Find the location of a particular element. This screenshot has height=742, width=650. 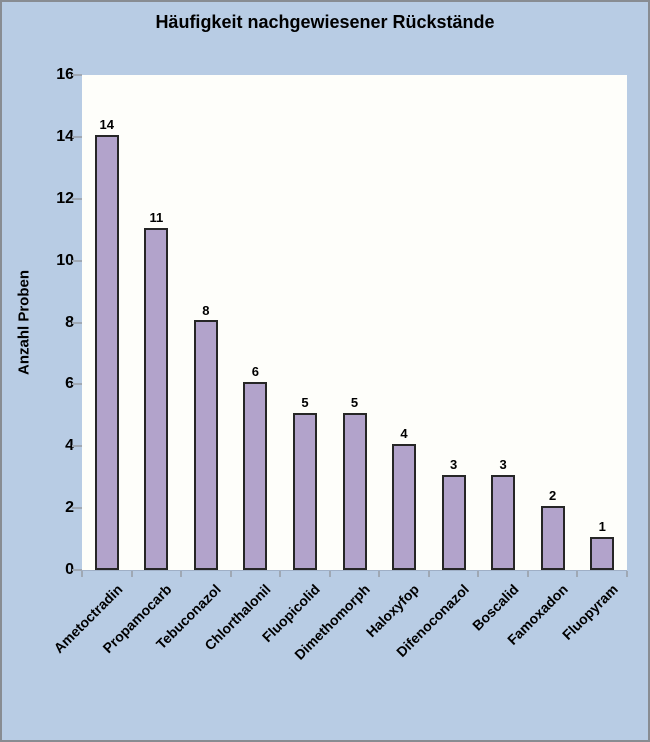

y-tick-label: 14 is located at coordinates (65, 136).